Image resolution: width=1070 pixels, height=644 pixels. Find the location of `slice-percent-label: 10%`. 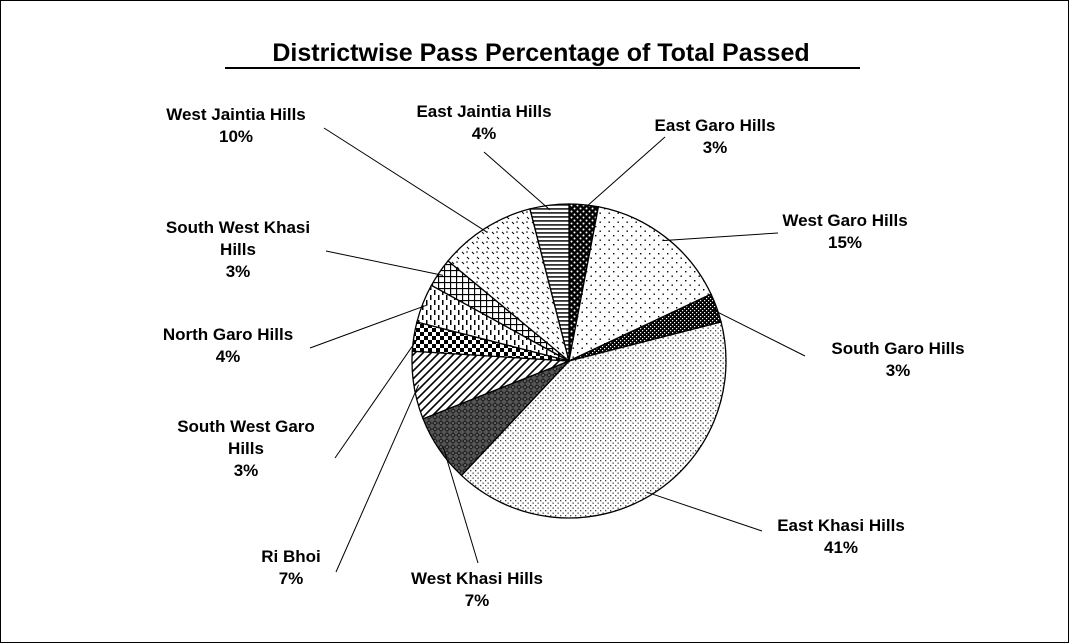

slice-percent-label: 10% is located at coordinates (236, 136).